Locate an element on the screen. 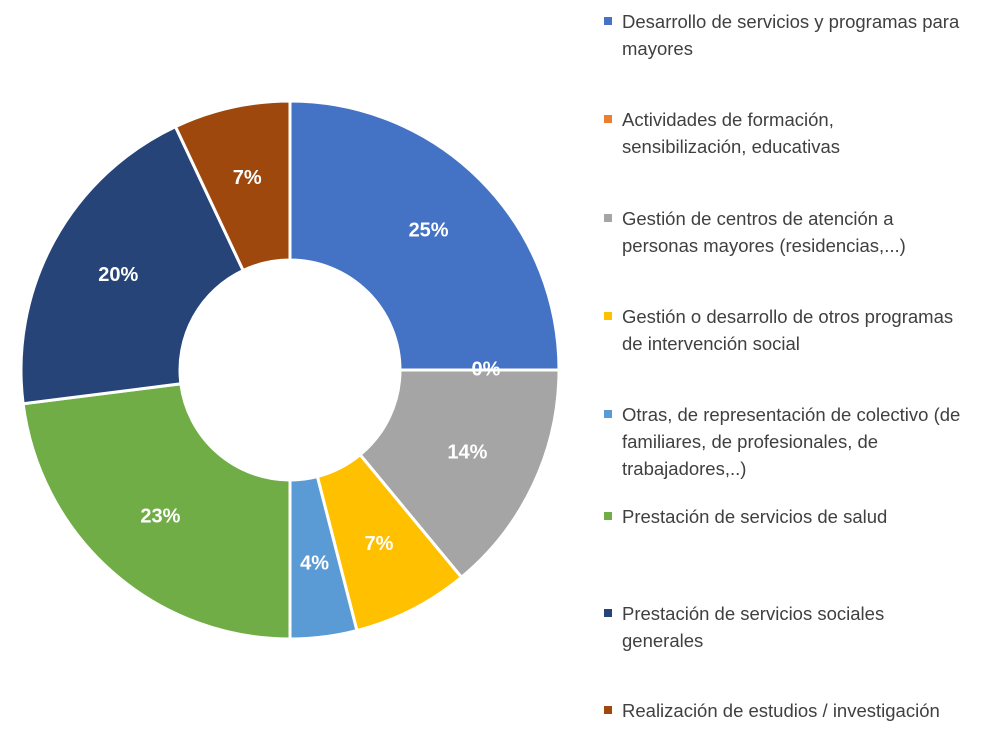  legend-label: Prestación de servicios de salud is located at coordinates (755, 516).